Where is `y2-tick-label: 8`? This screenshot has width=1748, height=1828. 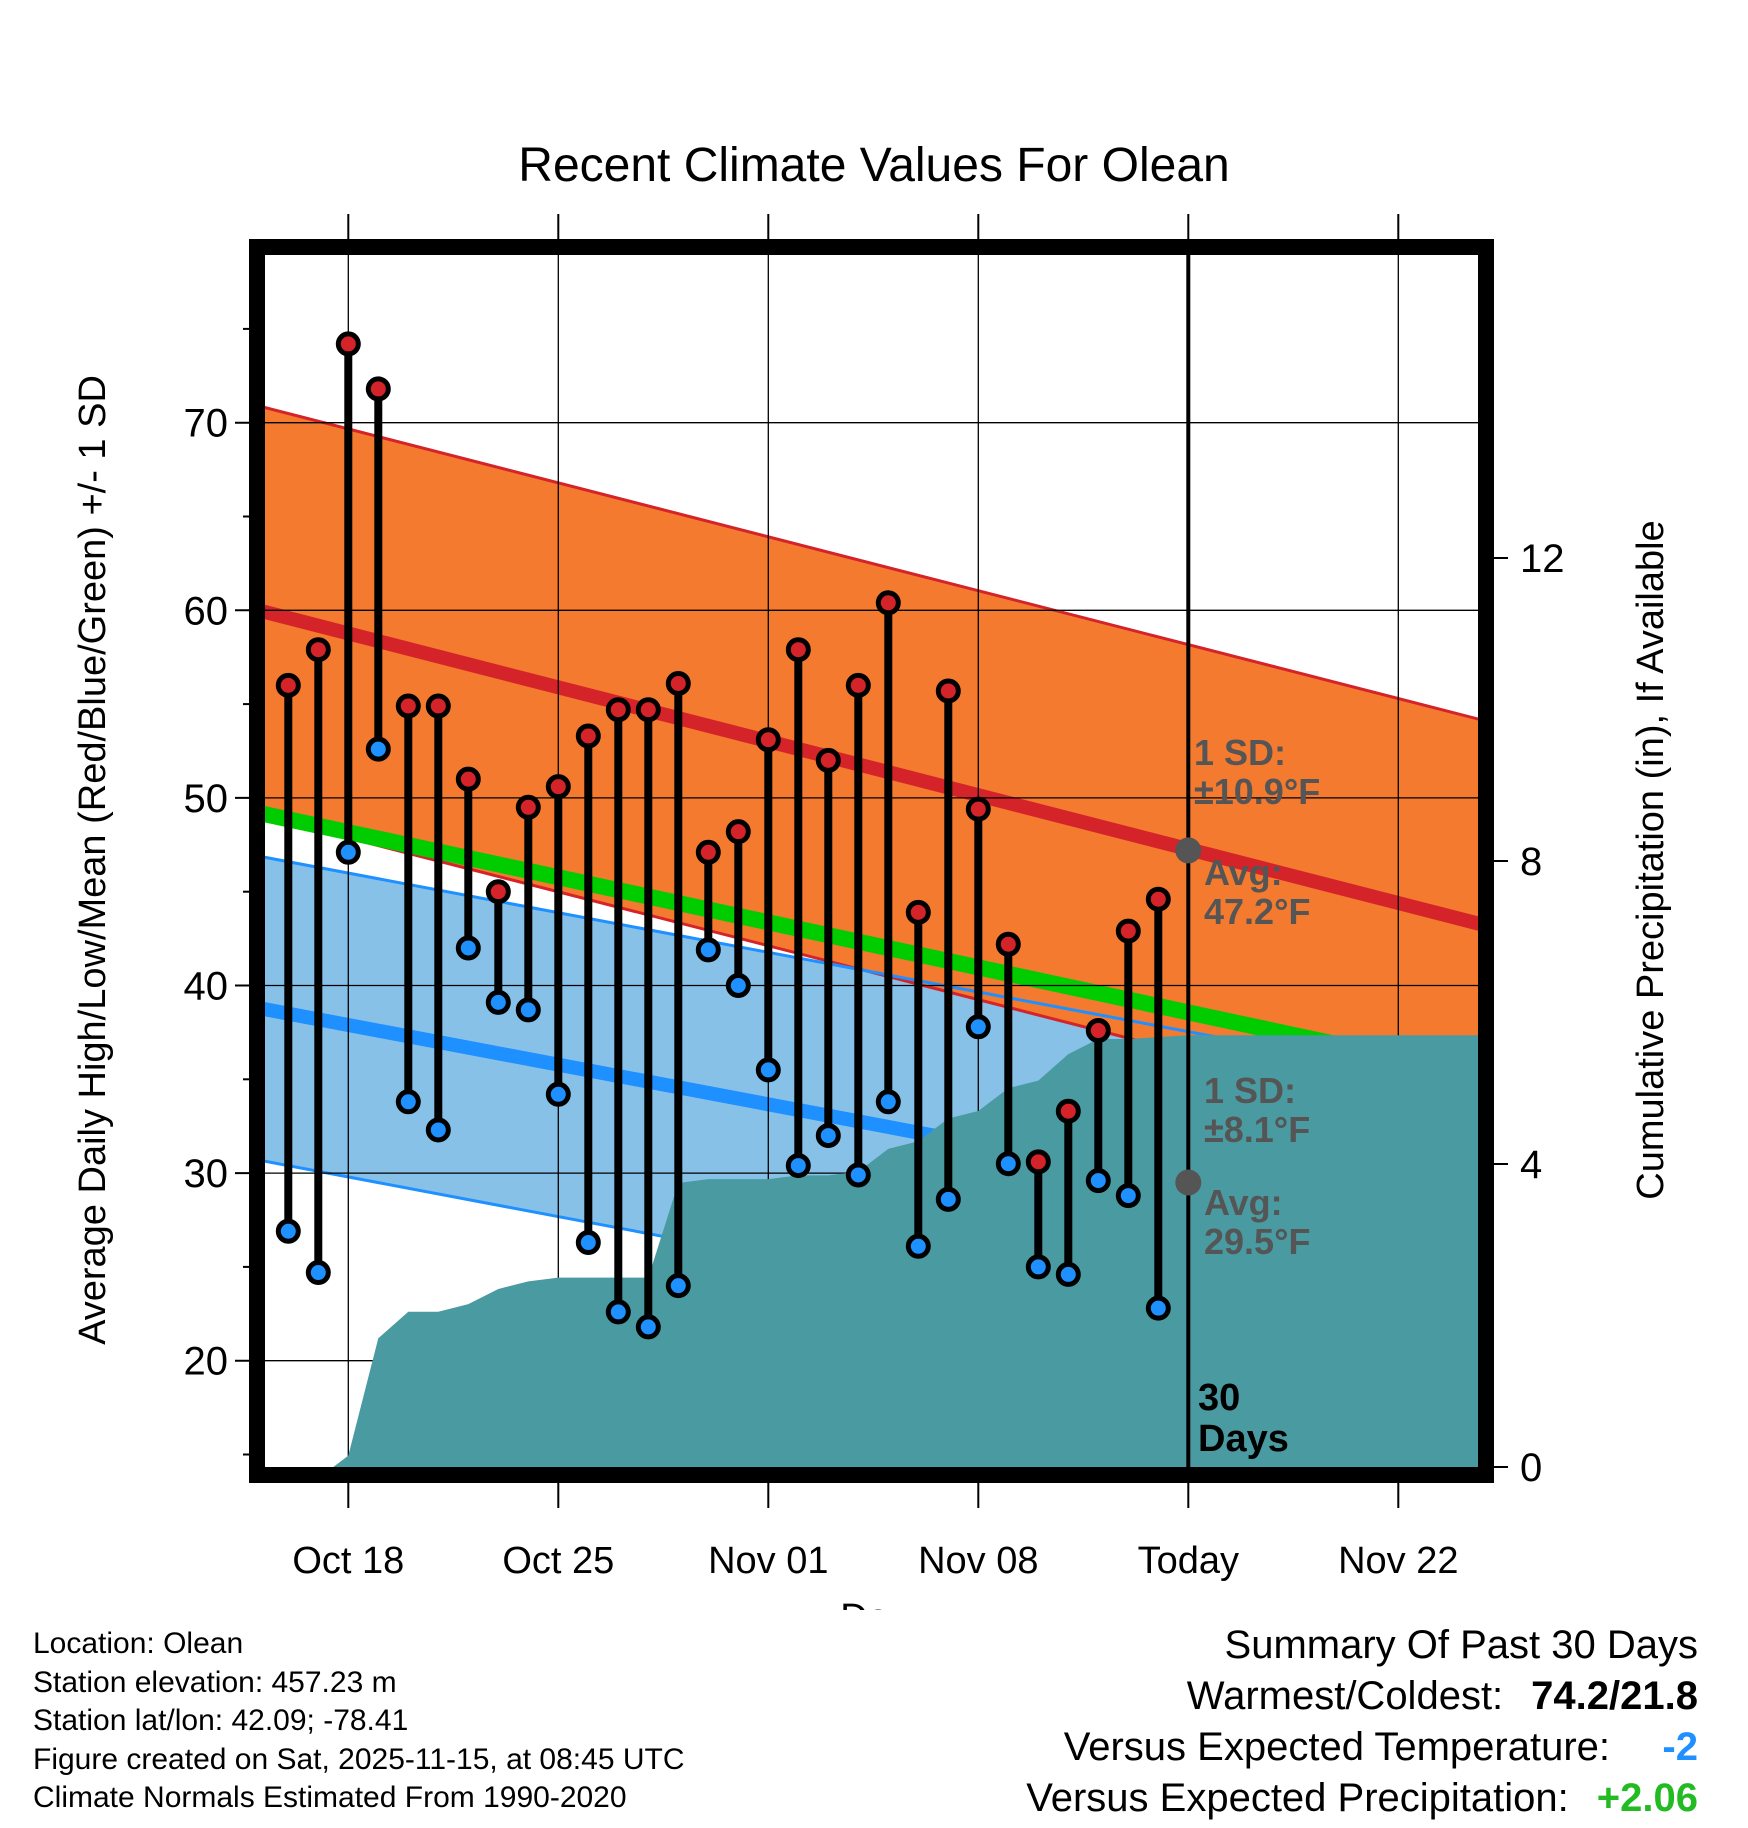 y2-tick-label: 8 is located at coordinates (1531, 862).